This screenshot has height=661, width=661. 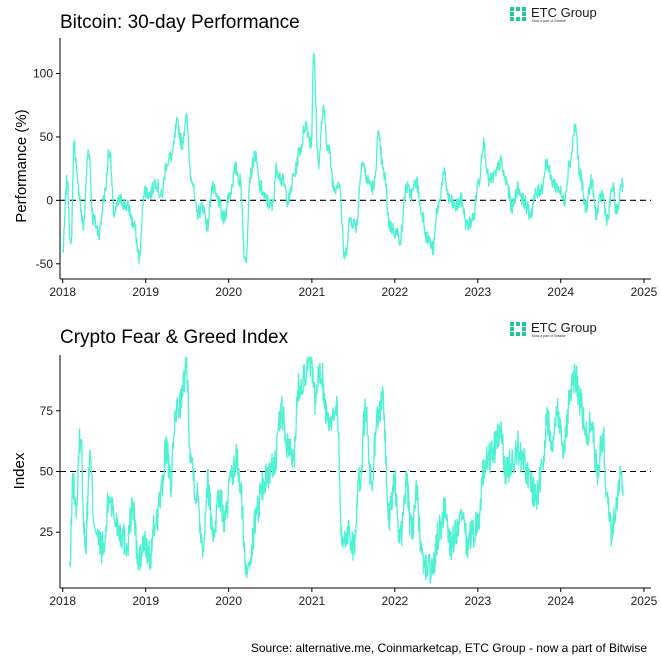 What do you see at coordinates (312, 601) in the screenshot?
I see `fear-greed-x-tick-label: 2021` at bounding box center [312, 601].